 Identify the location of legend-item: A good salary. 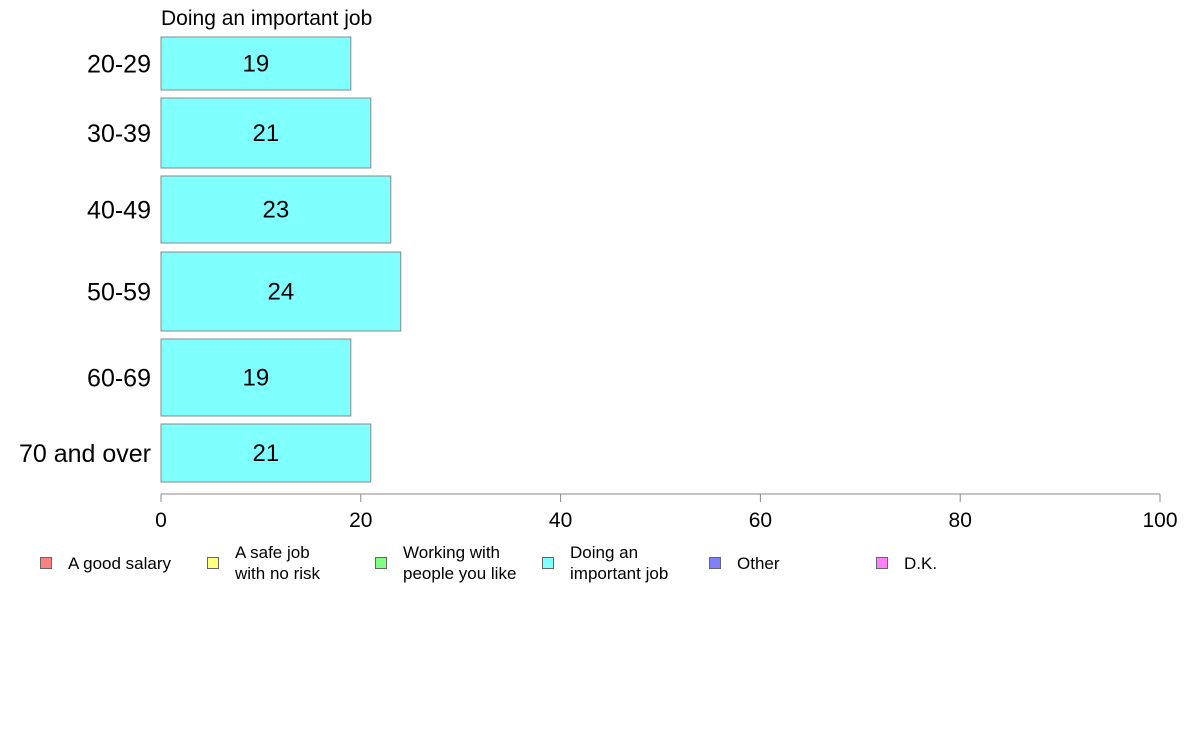
(105, 563).